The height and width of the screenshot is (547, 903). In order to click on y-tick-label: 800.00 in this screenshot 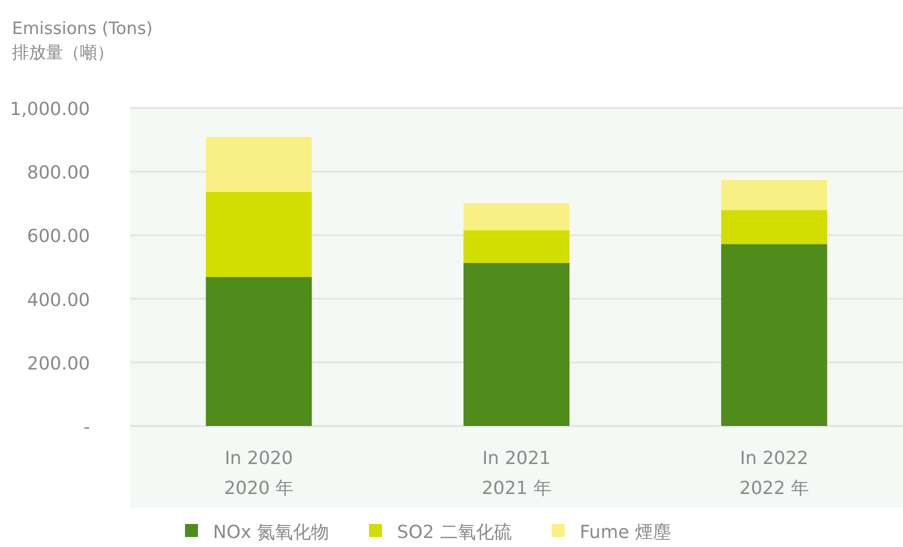, I will do `click(58, 173)`.